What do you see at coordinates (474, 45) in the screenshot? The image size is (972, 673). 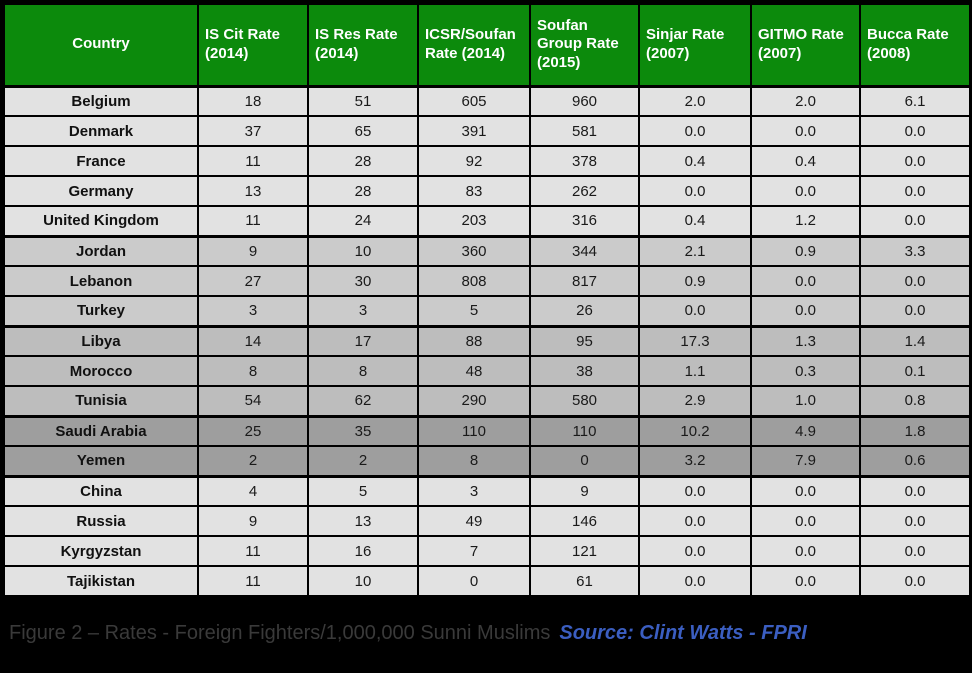 I see `column-header: ICSR/Soufan Rate (2014)` at bounding box center [474, 45].